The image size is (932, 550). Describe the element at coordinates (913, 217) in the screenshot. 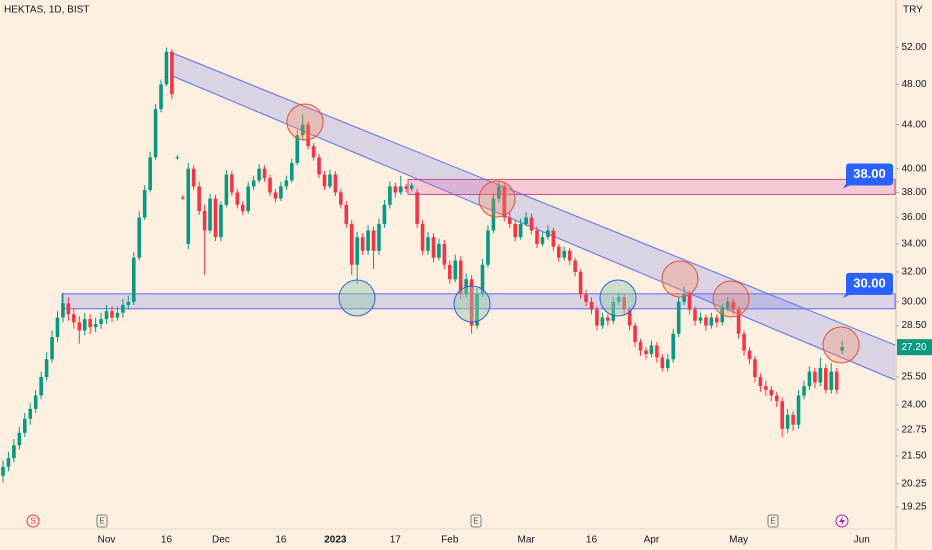

I see `y-tick-label: 36.00` at that location.